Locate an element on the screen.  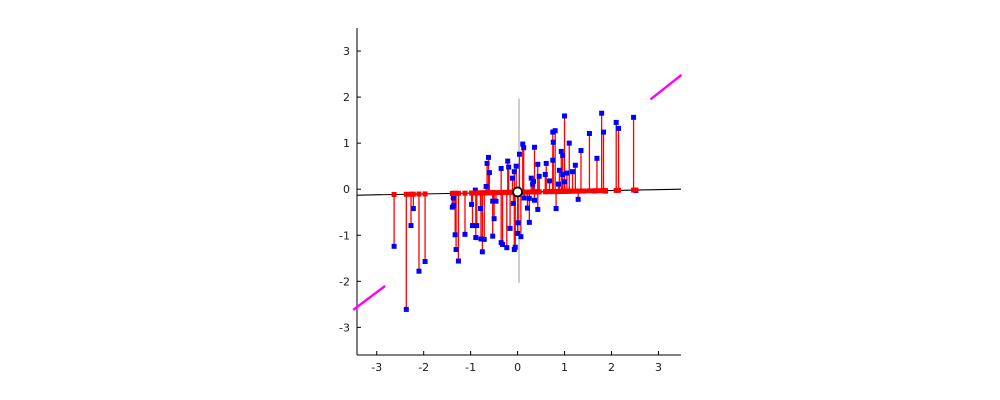
y-tick-label: 3 is located at coordinates (346, 51).